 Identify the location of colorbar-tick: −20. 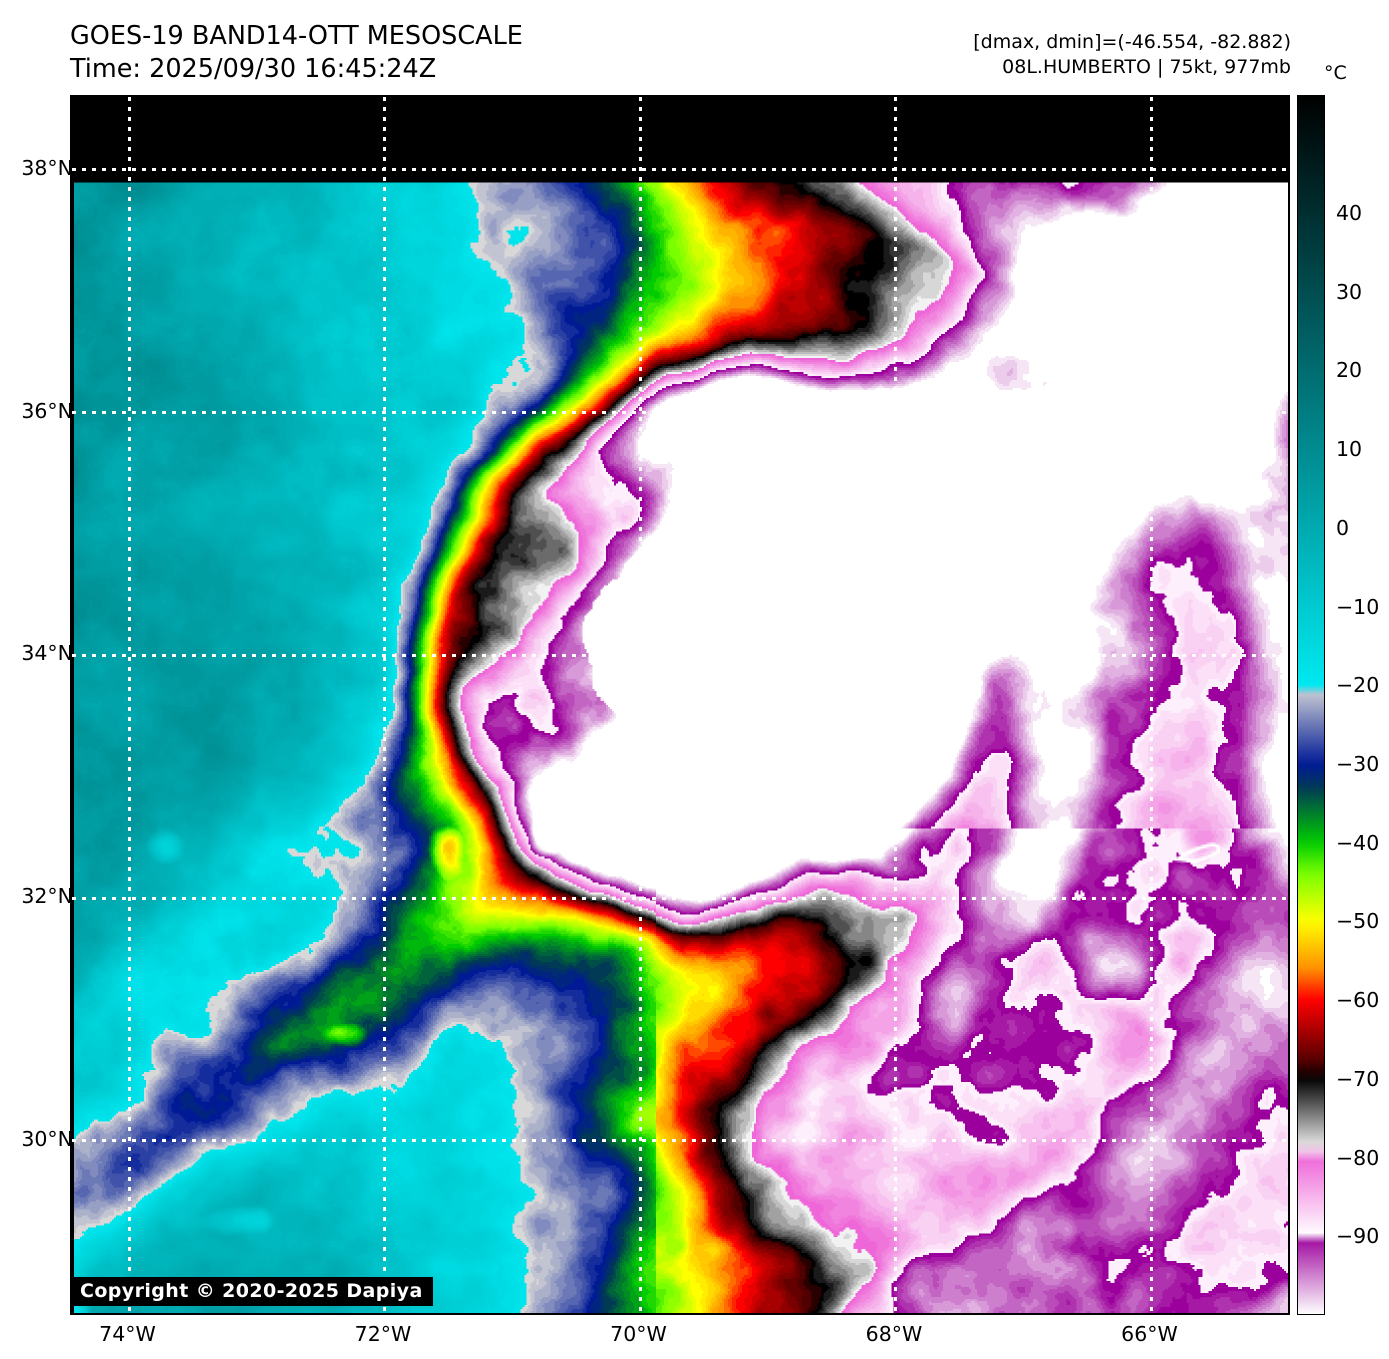
(1358, 685).